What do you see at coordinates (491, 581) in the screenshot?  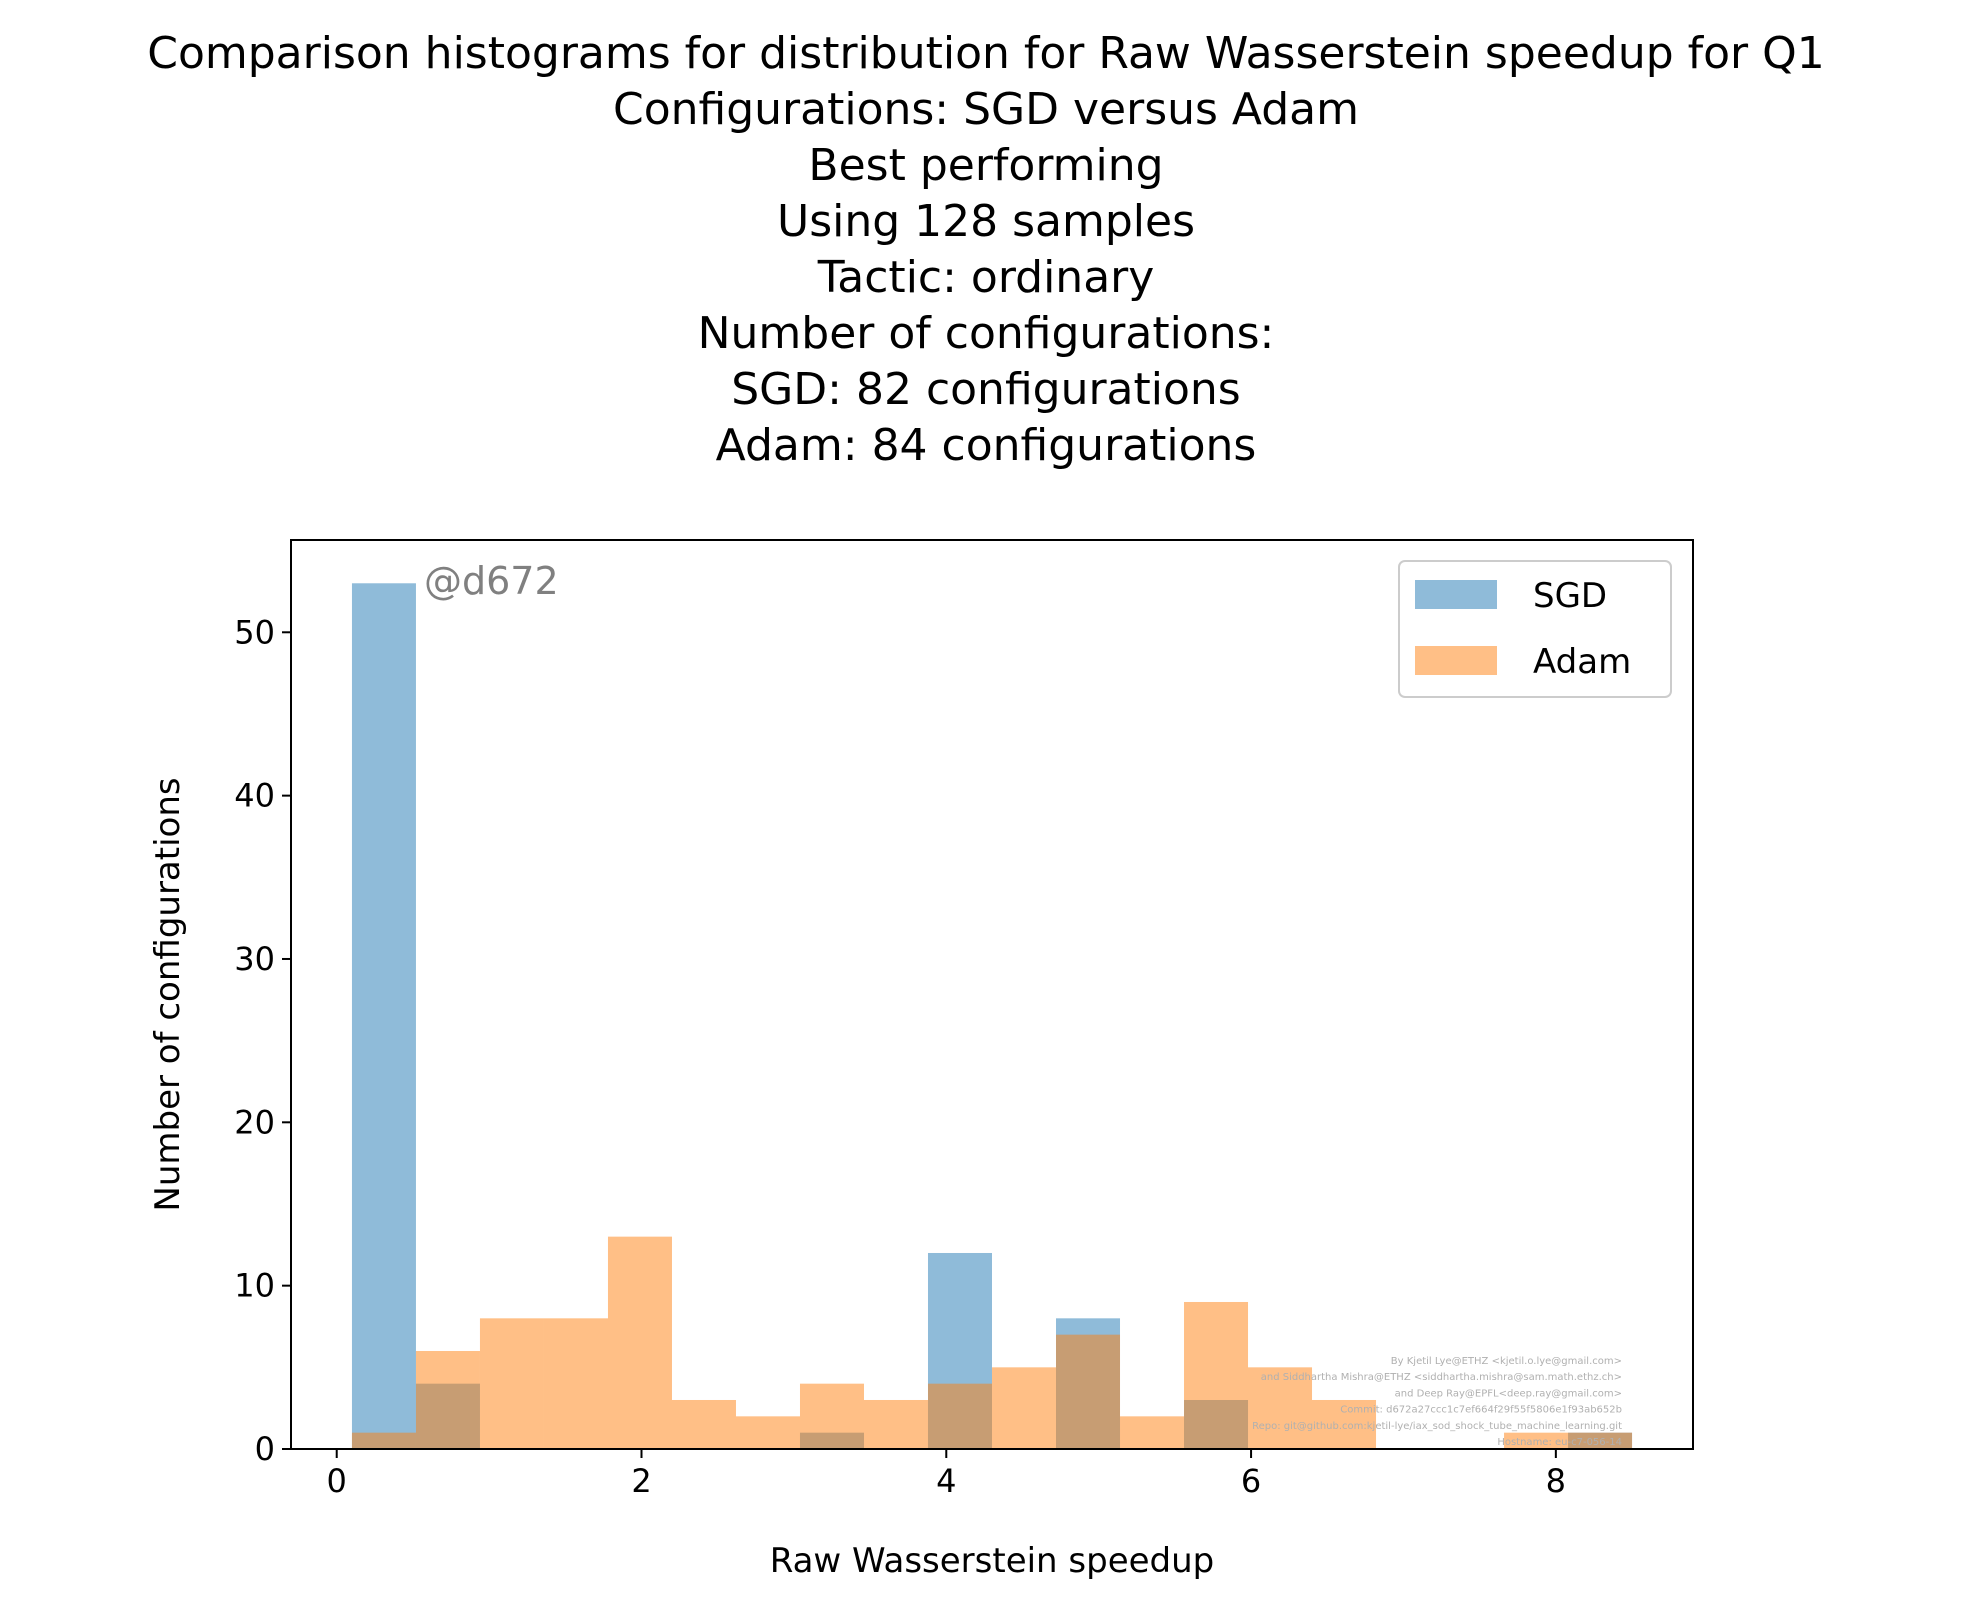 I see `commit-annotation: @d672` at bounding box center [491, 581].